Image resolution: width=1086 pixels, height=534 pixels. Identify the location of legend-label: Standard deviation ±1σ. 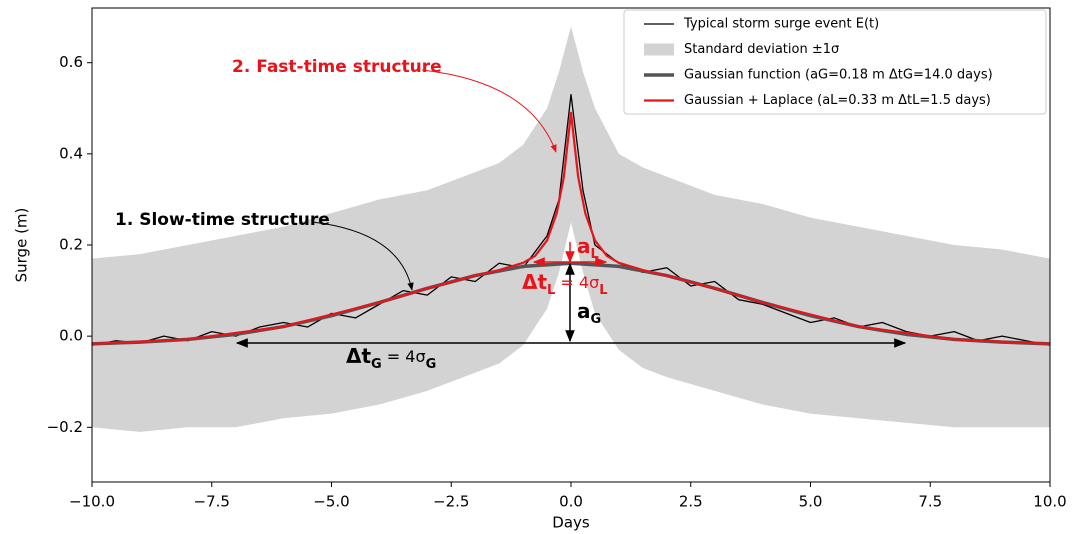
(761, 49).